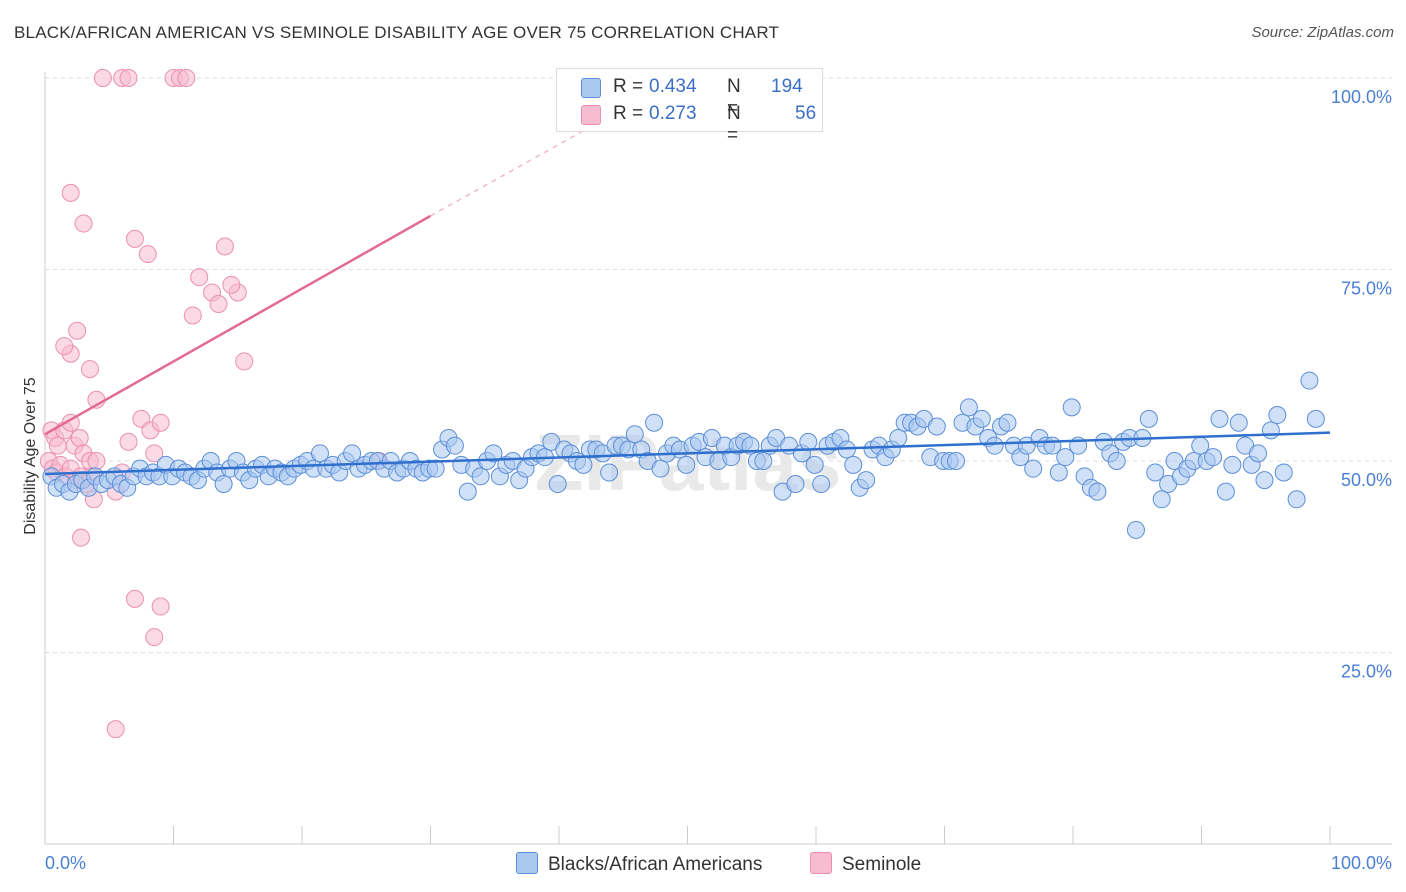 The image size is (1406, 892). What do you see at coordinates (238, 325) in the screenshot?
I see `pink-trend-line` at bounding box center [238, 325].